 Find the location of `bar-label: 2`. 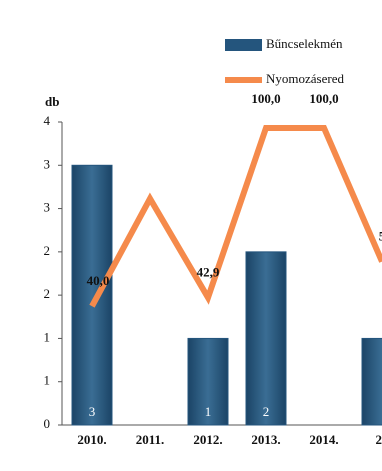

bar-label: 2 is located at coordinates (266, 411).